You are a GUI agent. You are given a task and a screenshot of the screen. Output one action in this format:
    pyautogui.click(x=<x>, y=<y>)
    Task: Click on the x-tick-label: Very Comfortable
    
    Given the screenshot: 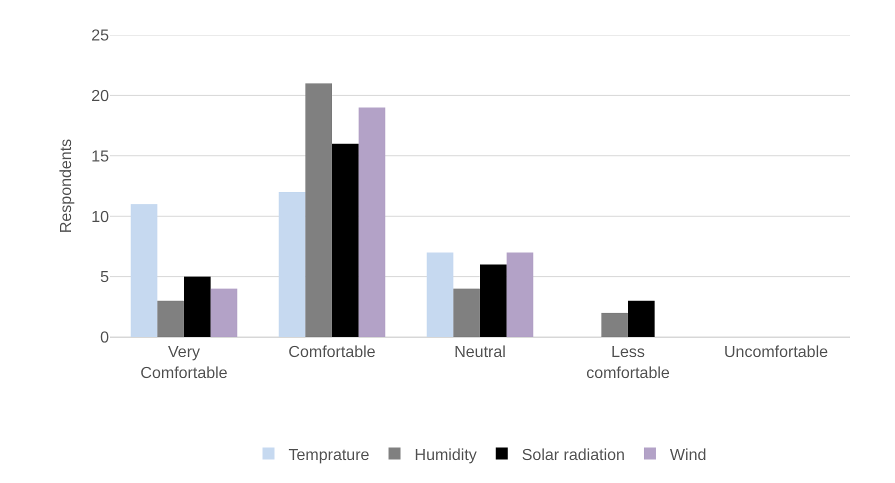 What is the action you would take?
    pyautogui.click(x=184, y=363)
    